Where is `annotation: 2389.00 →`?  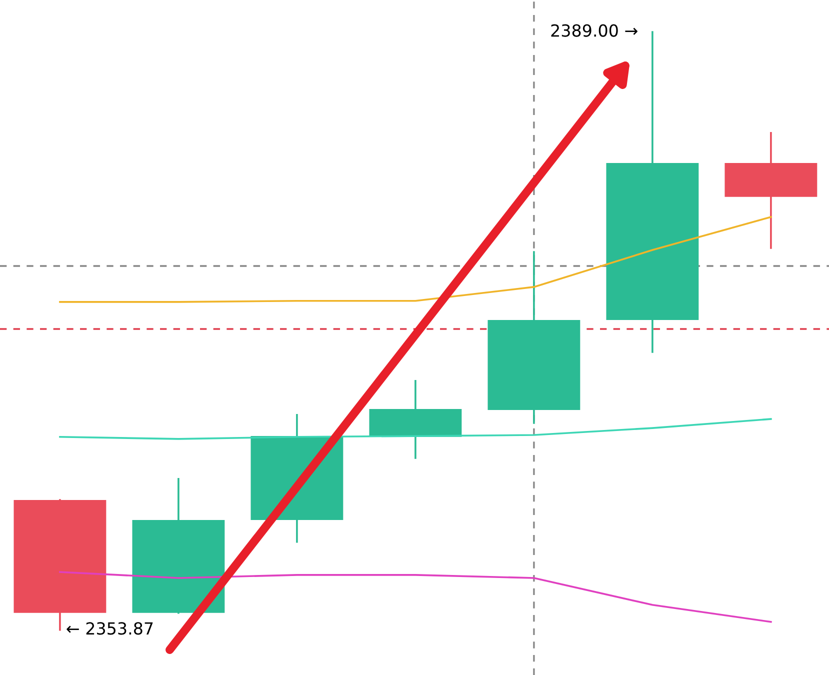
annotation: 2389.00 → is located at coordinates (594, 30).